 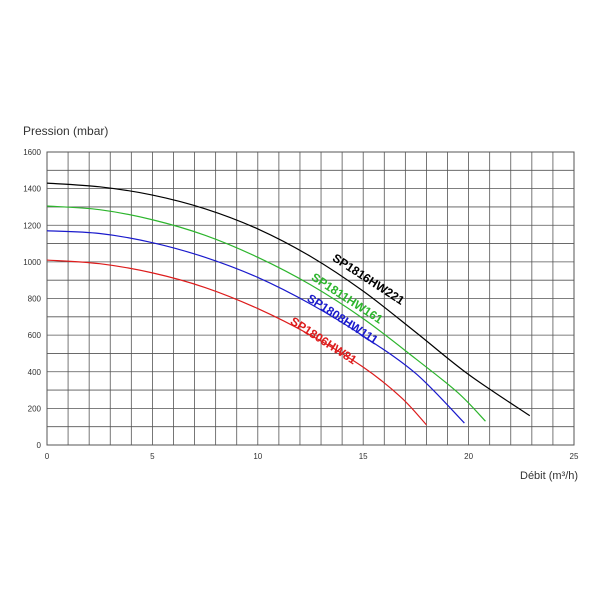 What do you see at coordinates (152, 456) in the screenshot?
I see `x-tick-label: 5` at bounding box center [152, 456].